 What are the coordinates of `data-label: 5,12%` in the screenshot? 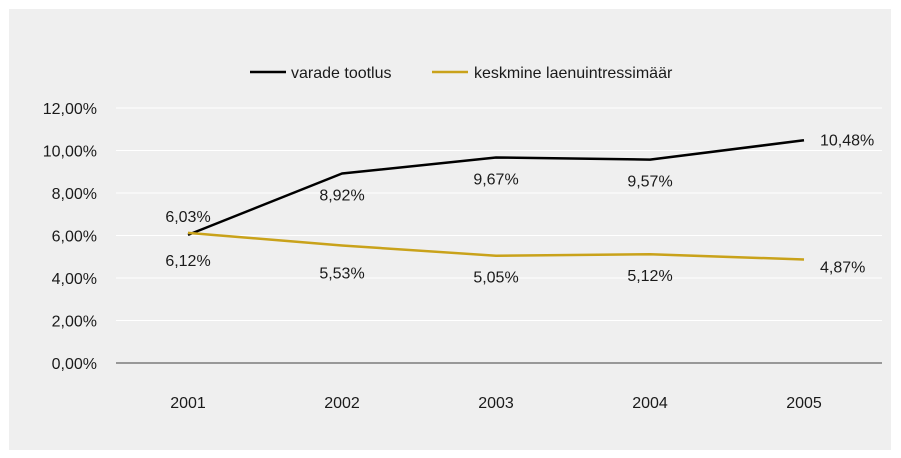 It's located at (649, 276).